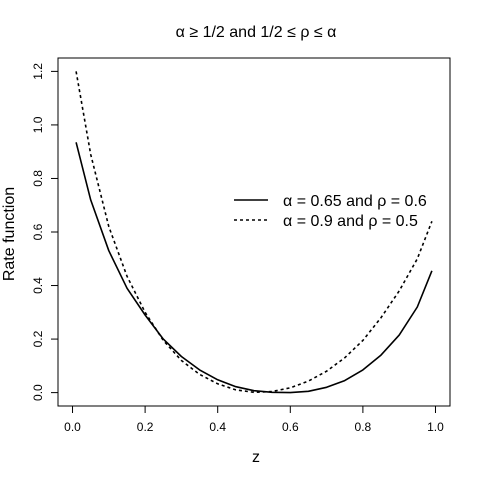 The image size is (480, 485). Describe the element at coordinates (254, 419) in the screenshot. I see `x-axis: 0.0 0.2 0.4 0.6 0.8 1.0` at that location.